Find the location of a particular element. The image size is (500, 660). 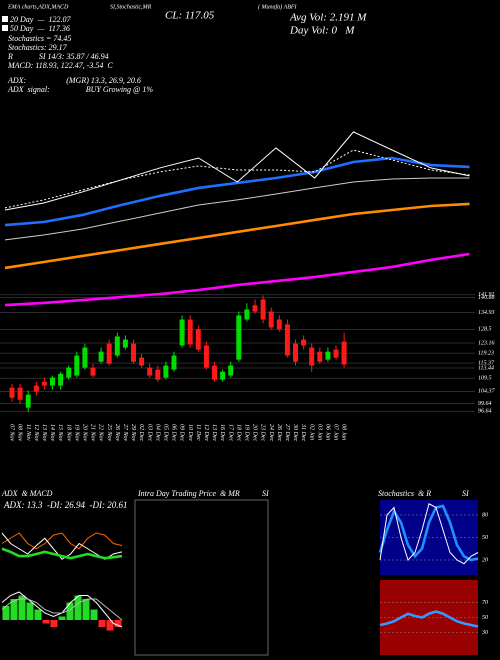

y-tick-label: 96.64 is located at coordinates (485, 411).